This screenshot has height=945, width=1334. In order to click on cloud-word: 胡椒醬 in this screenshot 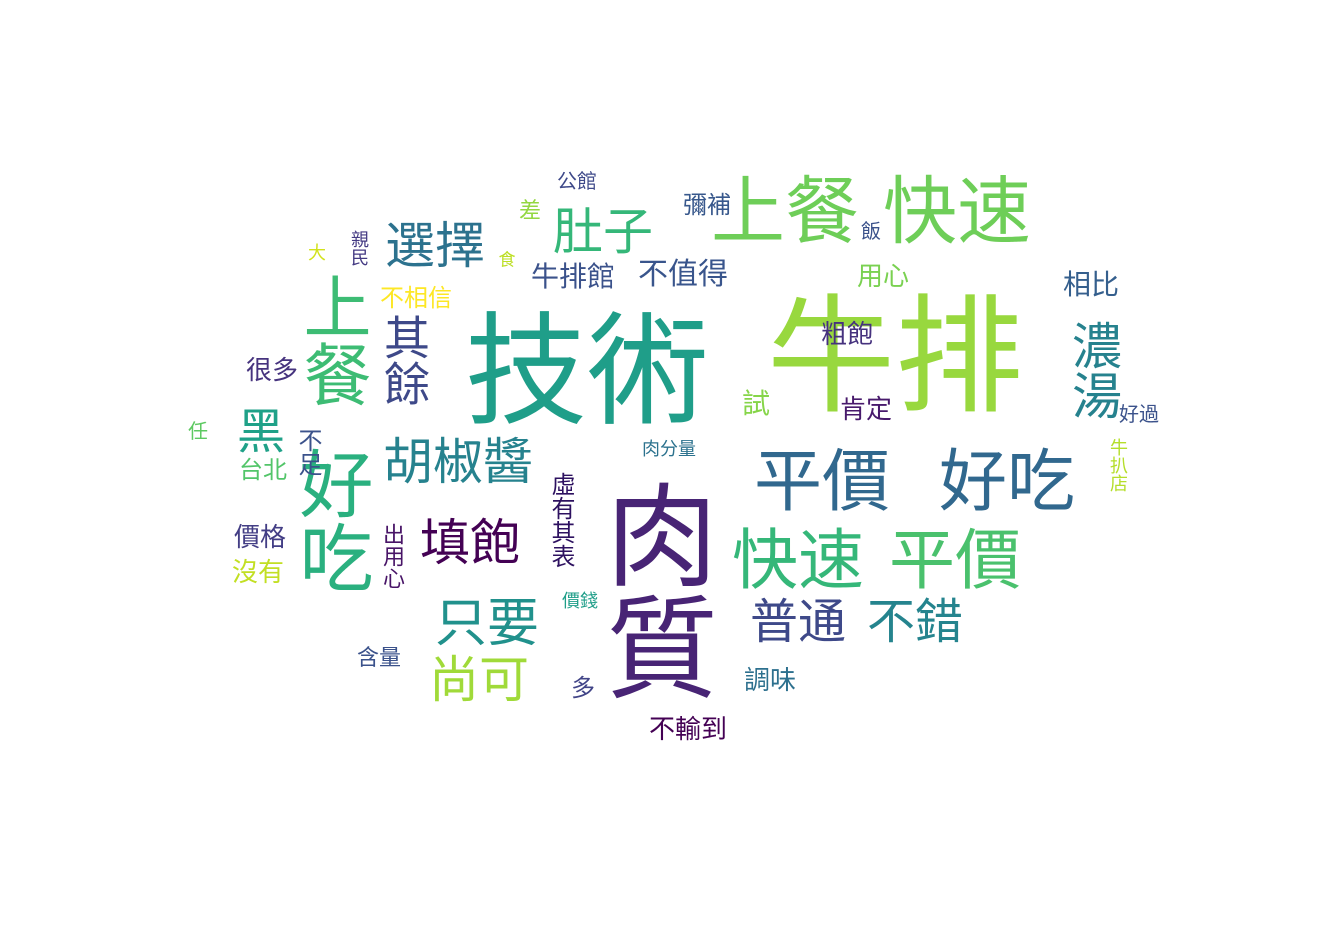, I will do `click(458, 462)`.